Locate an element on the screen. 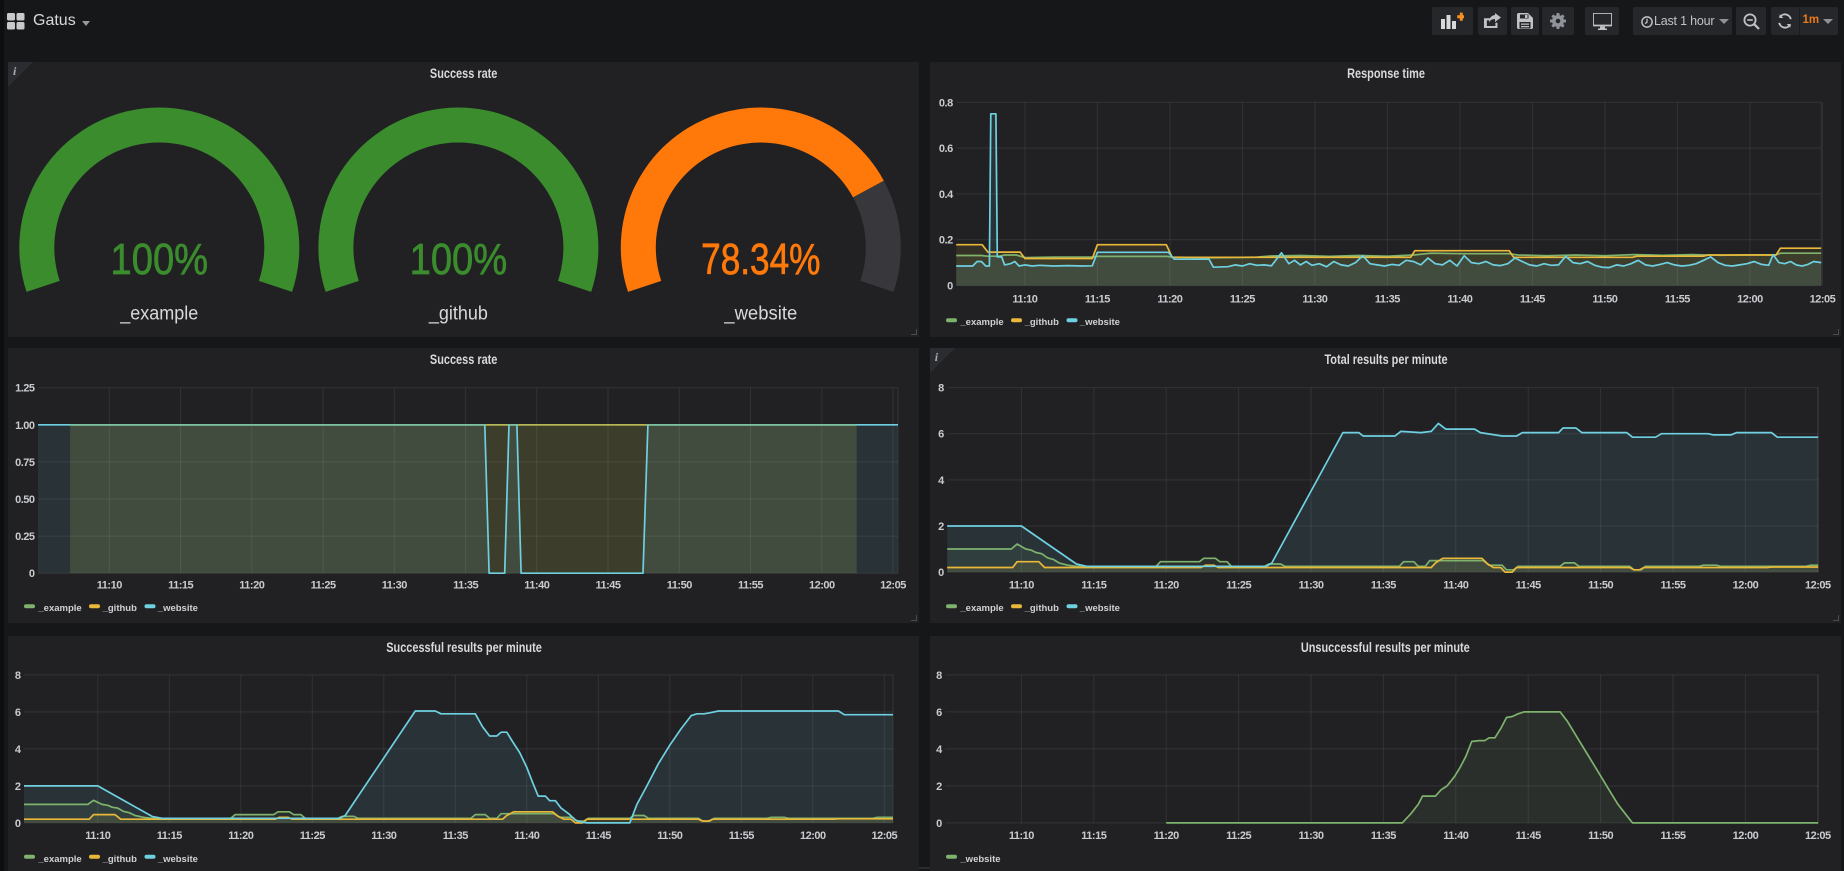 This screenshot has height=871, width=1844. svg-text: 0.4 is located at coordinates (946, 194).